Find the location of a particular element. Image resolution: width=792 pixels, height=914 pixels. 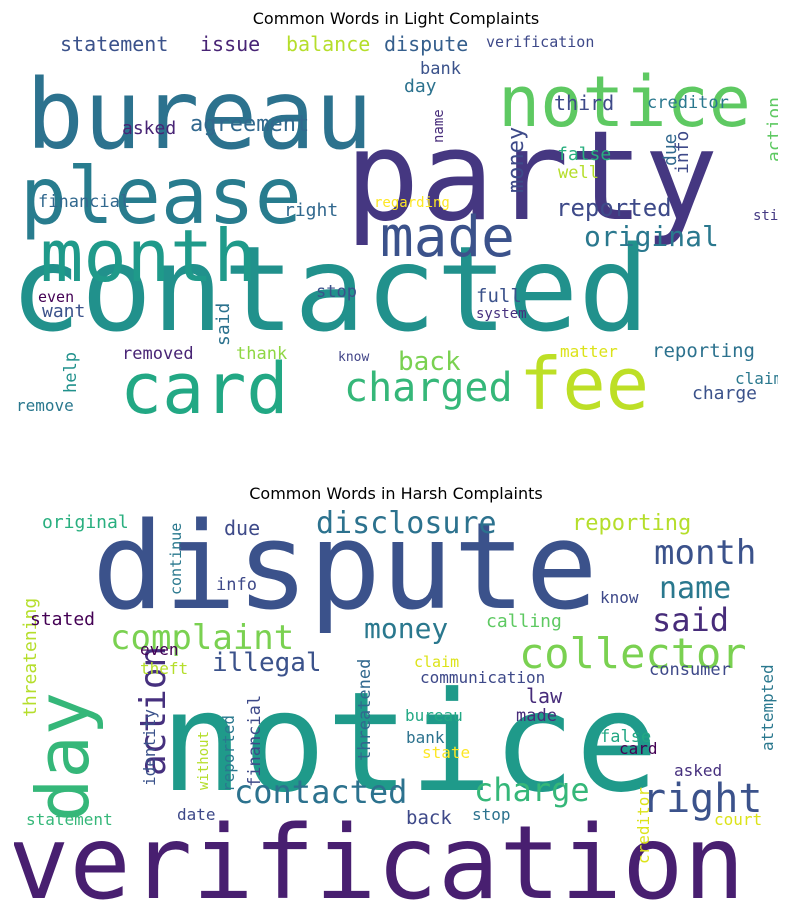

word-notice: notice is located at coordinates (409, 742).